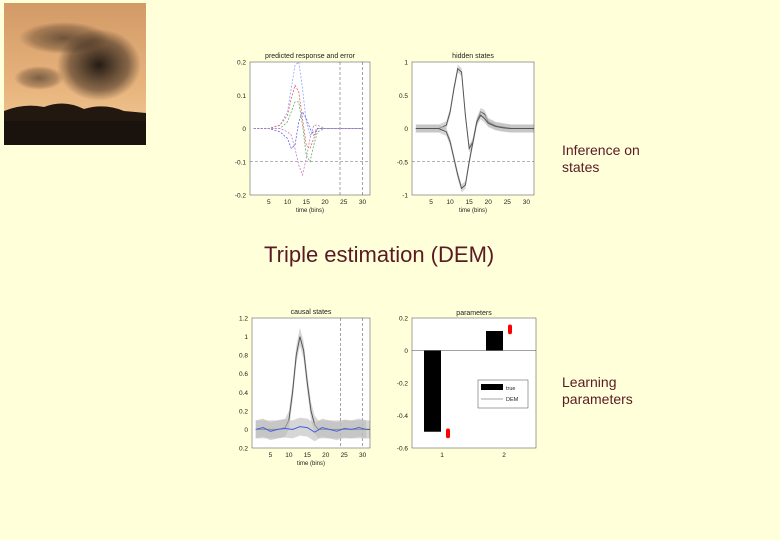 The width and height of the screenshot is (780, 540). What do you see at coordinates (403, 162) in the screenshot?
I see `y-tick-label: -0.5` at bounding box center [403, 162].